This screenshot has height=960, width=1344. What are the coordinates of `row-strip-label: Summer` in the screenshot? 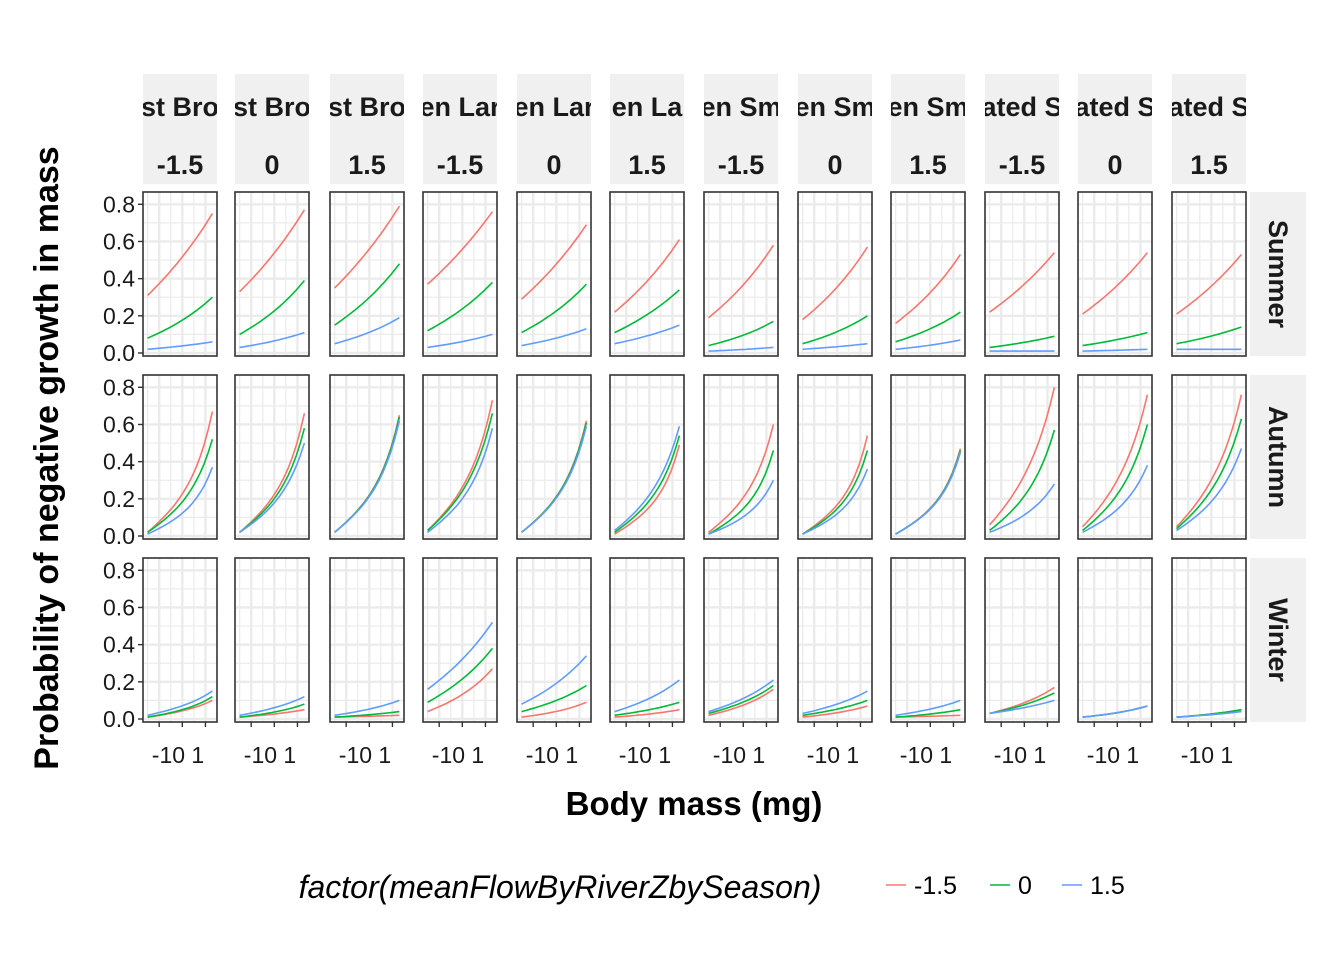 It's located at (1278, 274).